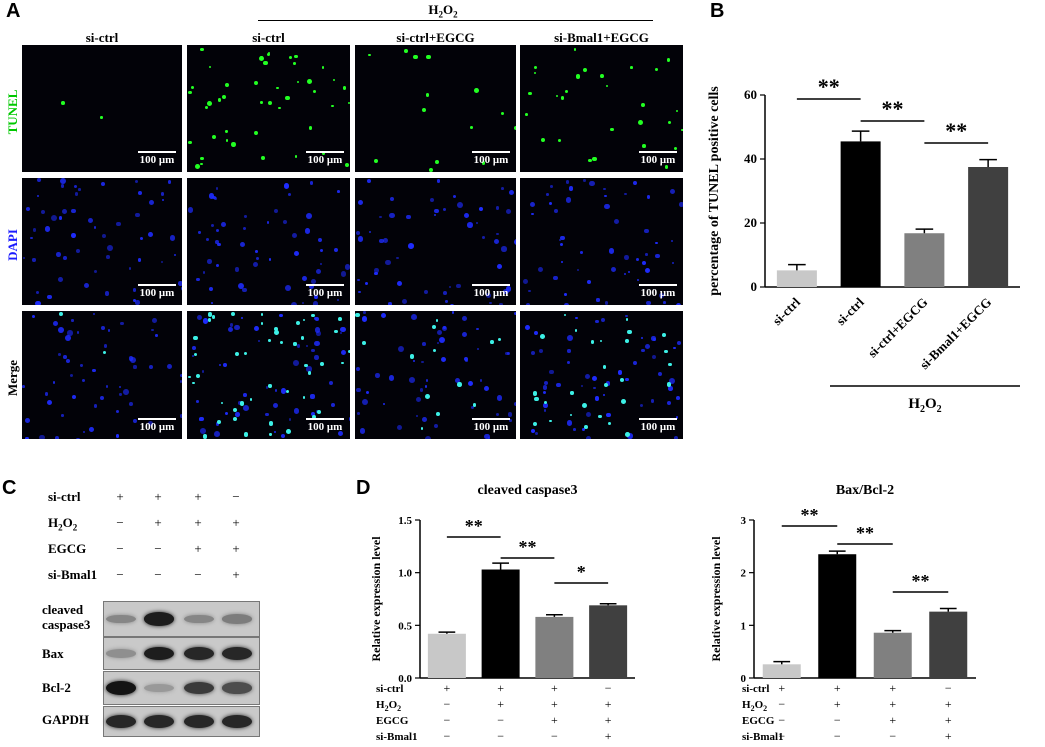 This screenshot has height=747, width=1045. I want to click on y-axis-label: percentage of TUNEL positive cells, so click(714, 191).